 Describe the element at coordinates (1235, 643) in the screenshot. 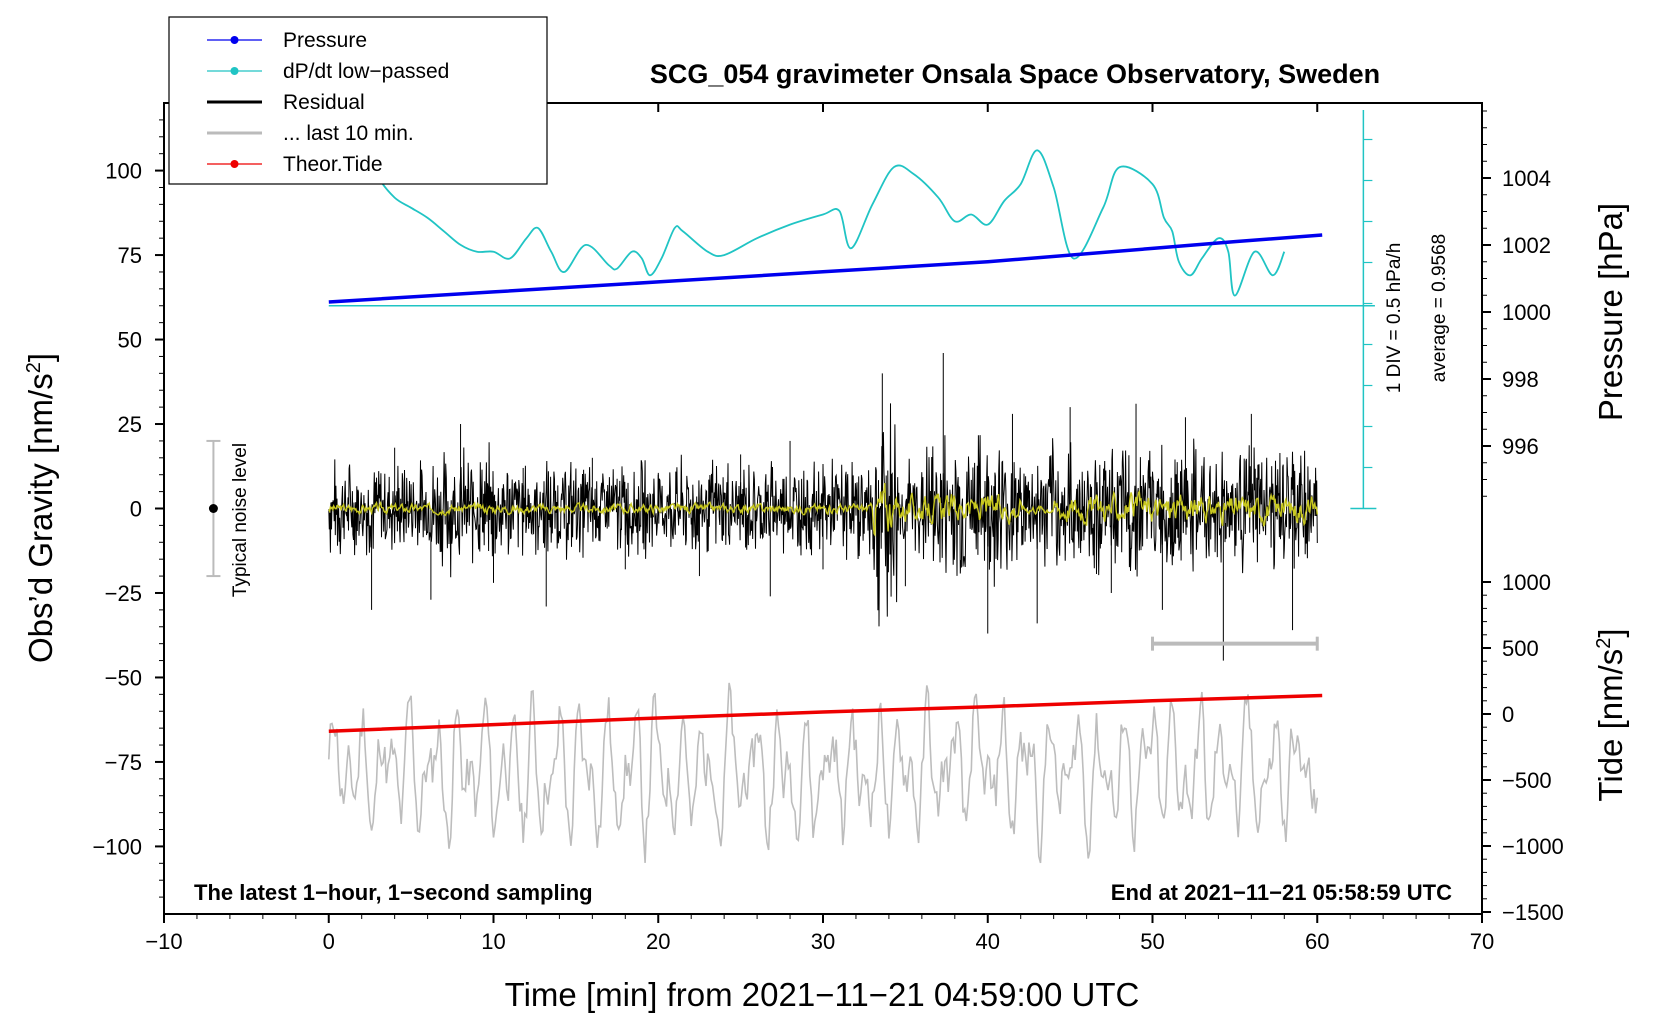

I see `last10-range-bar` at that location.